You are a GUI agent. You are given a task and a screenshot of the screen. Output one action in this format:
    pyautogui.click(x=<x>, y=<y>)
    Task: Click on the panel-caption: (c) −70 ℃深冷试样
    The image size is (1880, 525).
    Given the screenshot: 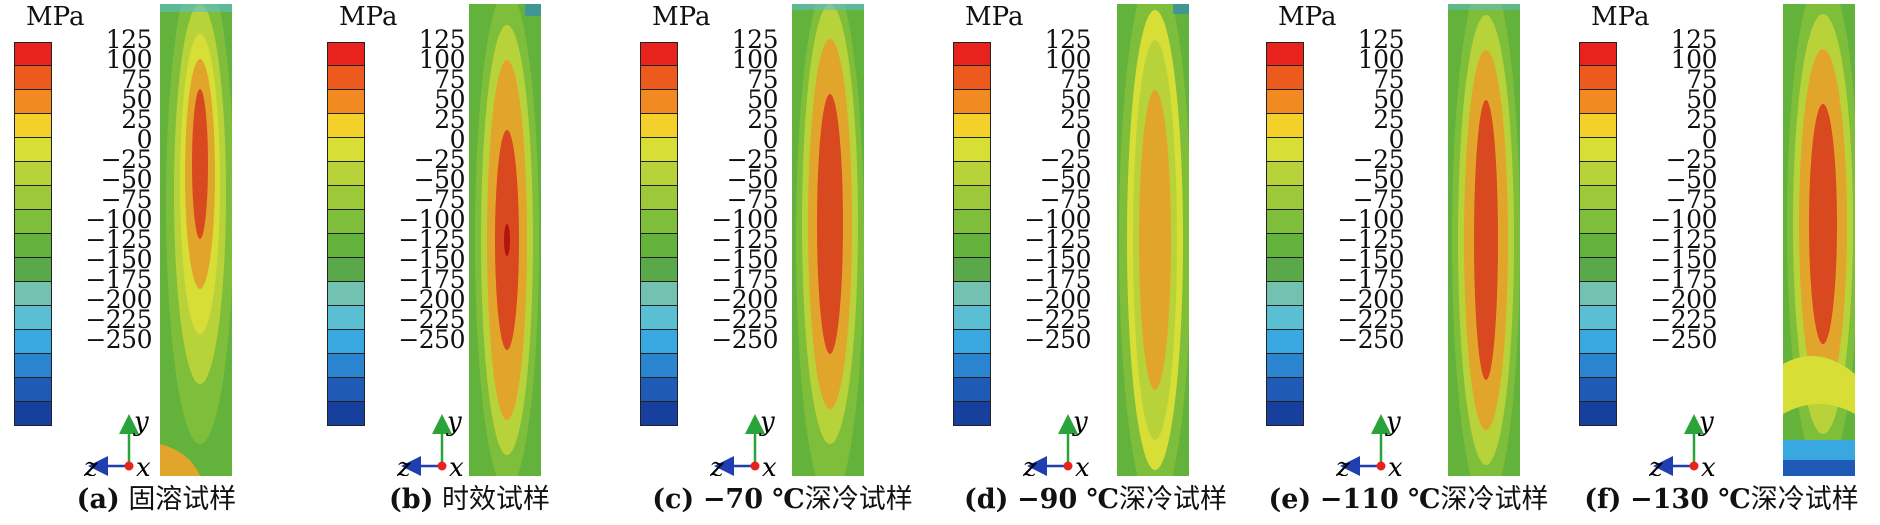 What is the action you would take?
    pyautogui.click(x=782, y=499)
    